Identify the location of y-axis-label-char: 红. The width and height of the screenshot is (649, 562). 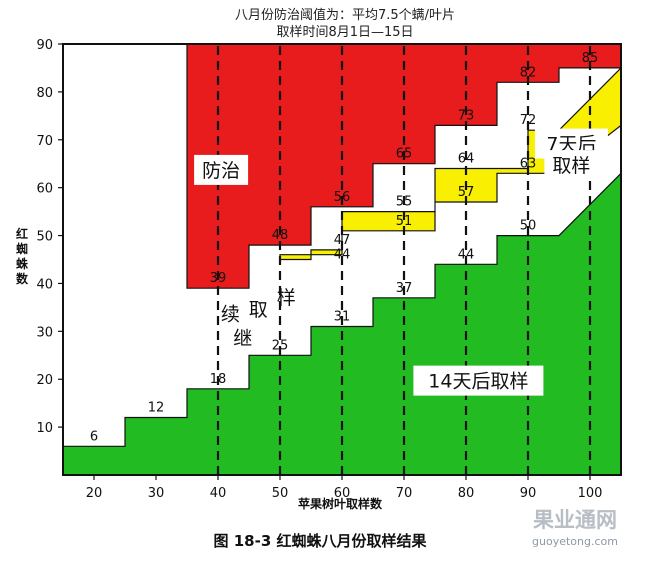
(22, 233).